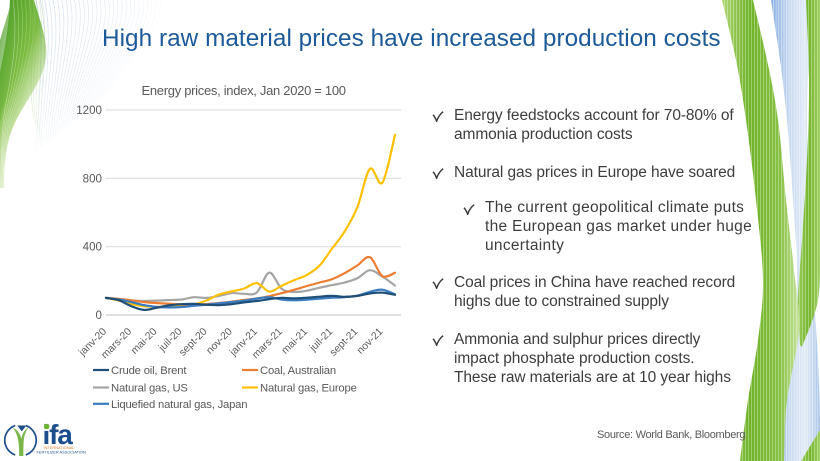 Image resolution: width=820 pixels, height=461 pixels. Describe the element at coordinates (149, 389) in the screenshot. I see `svg-text: Natural gas, US` at that location.